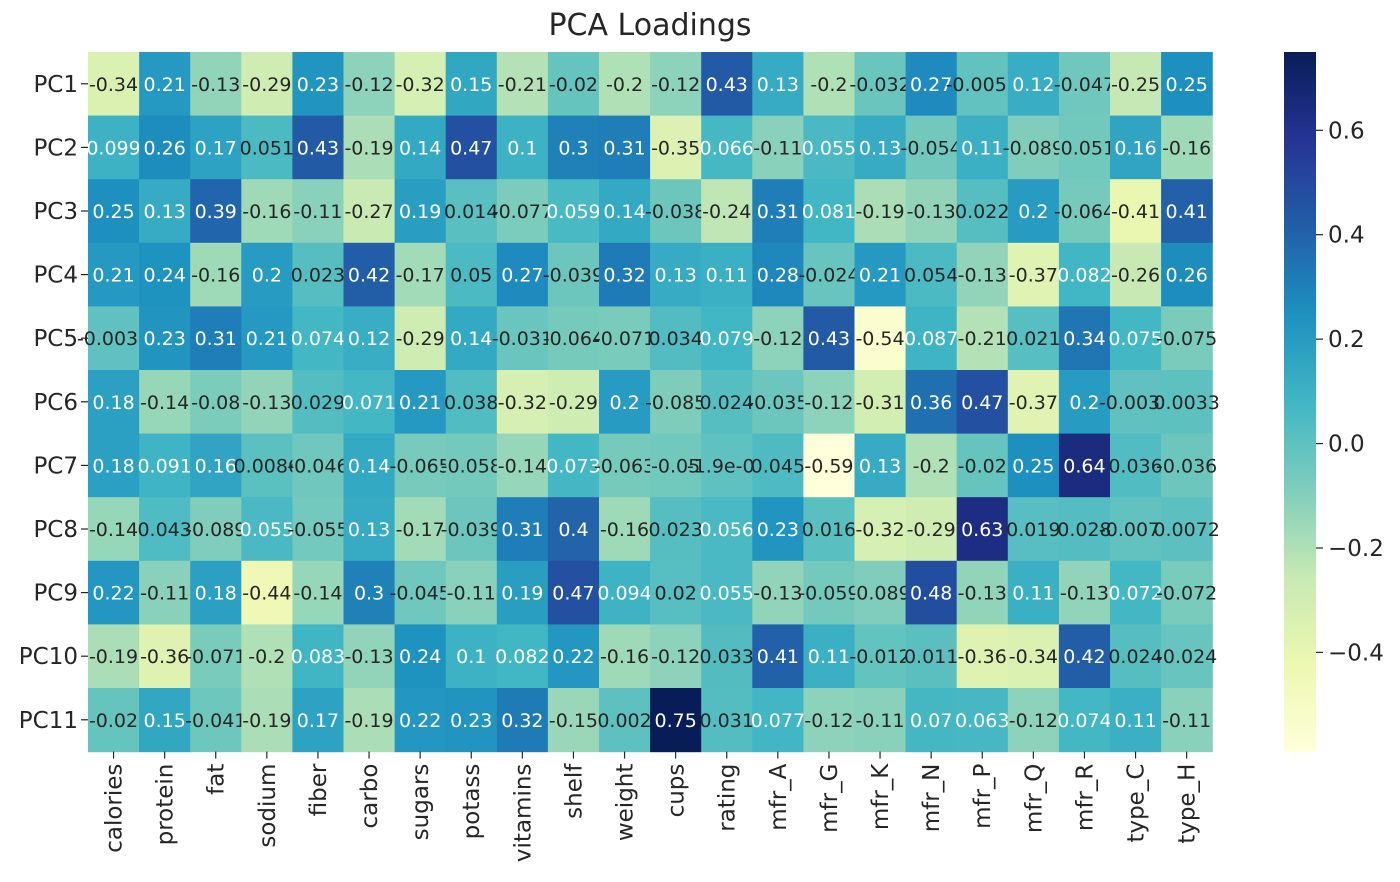  Describe the element at coordinates (368, 212) in the screenshot. I see `cell-annotation: -0.27` at that location.